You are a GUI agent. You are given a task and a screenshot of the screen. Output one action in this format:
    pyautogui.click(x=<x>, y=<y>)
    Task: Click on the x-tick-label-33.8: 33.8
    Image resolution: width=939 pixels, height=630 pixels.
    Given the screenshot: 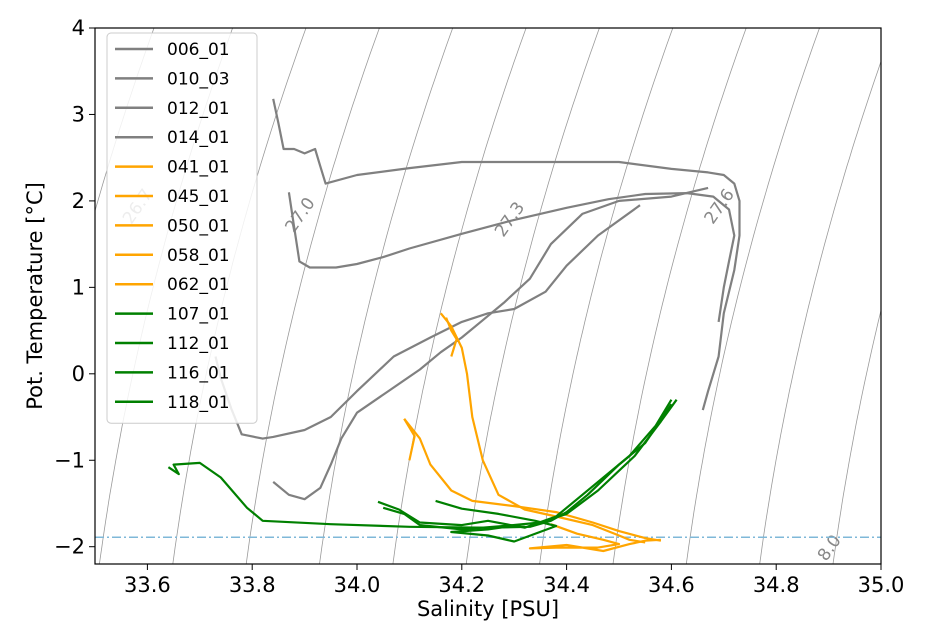 What is the action you would take?
    pyautogui.click(x=252, y=585)
    